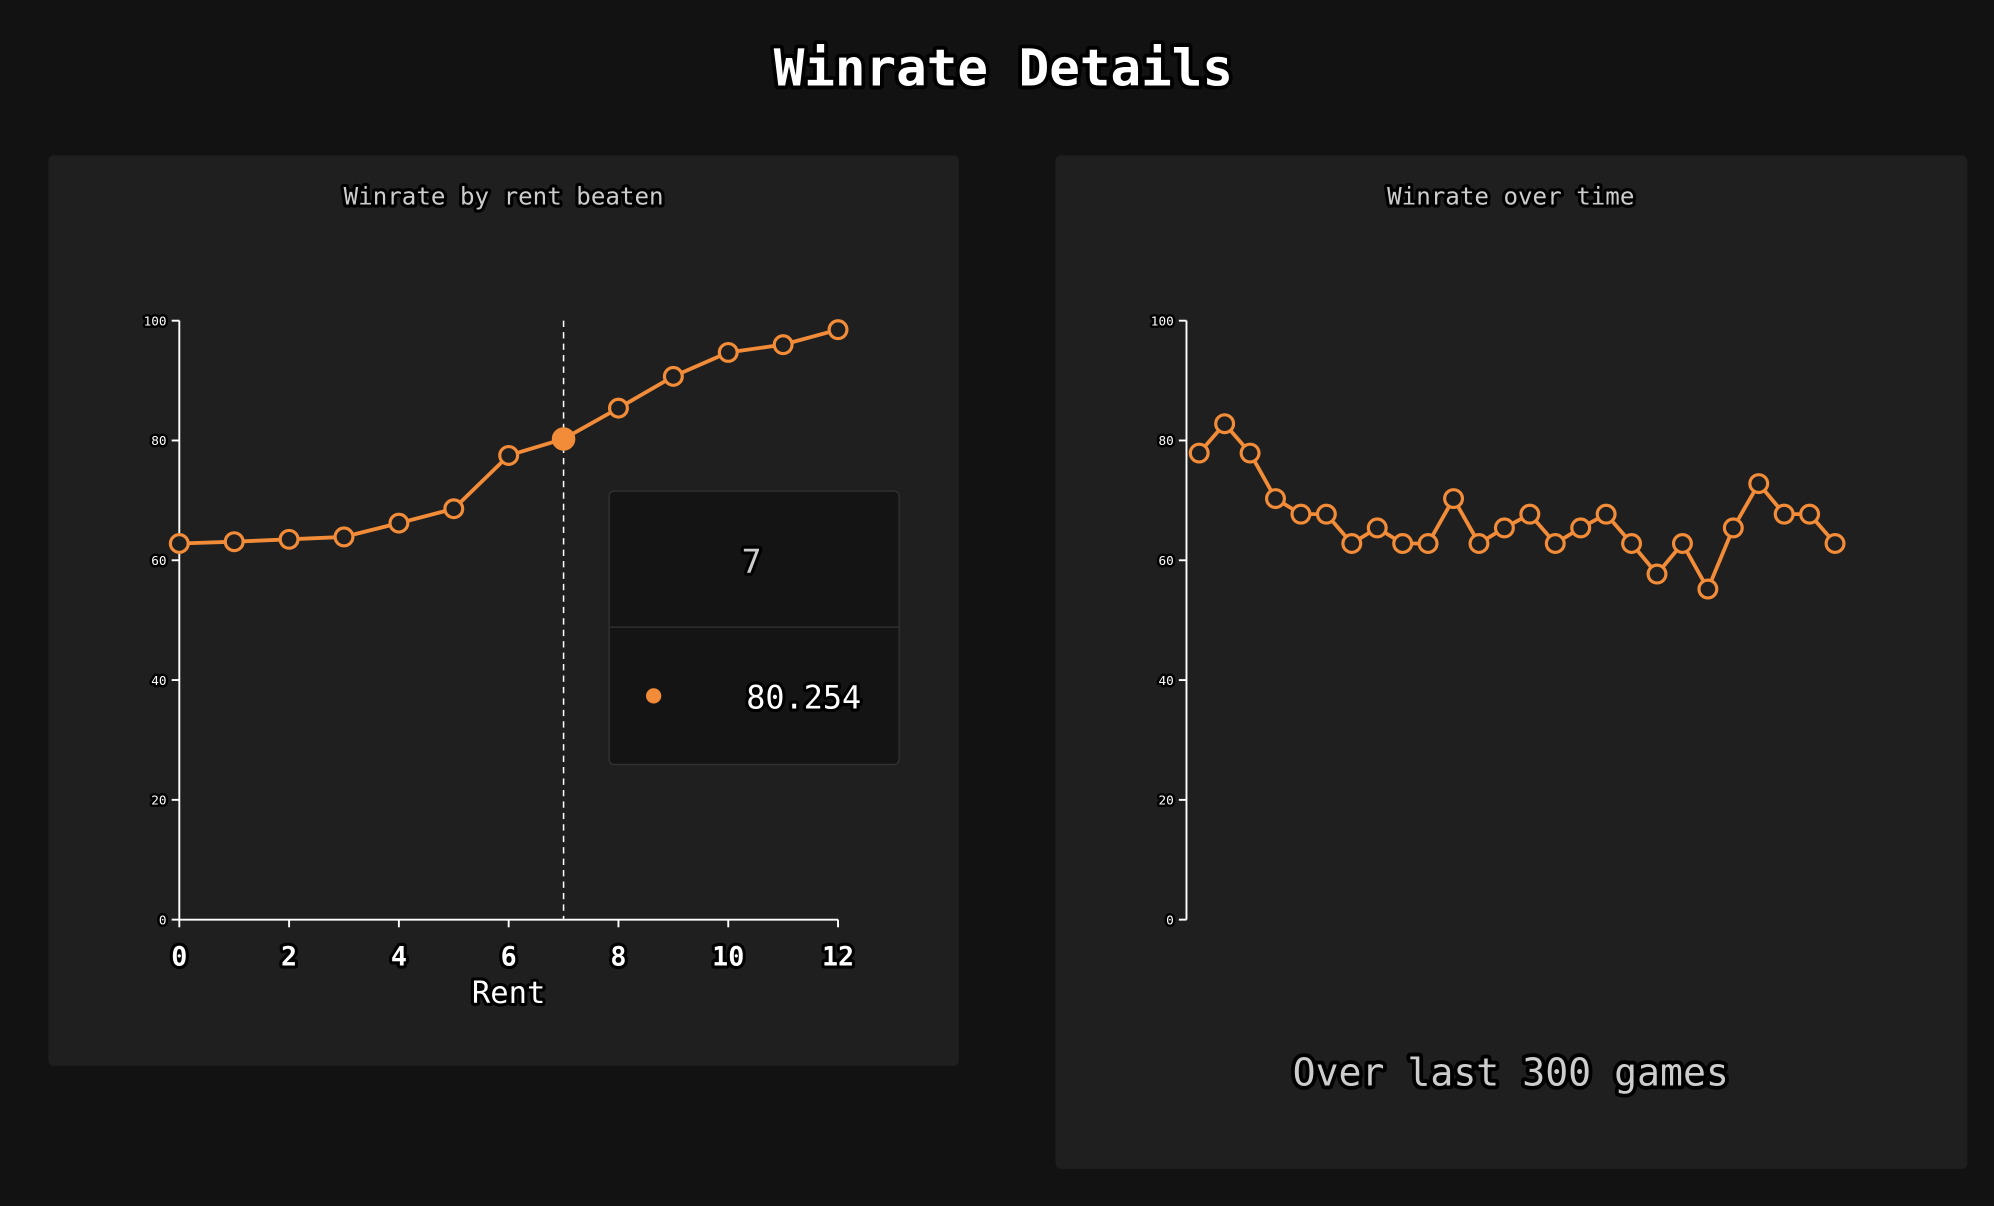 This screenshot has height=1206, width=1994. I want to click on x-tick-label: 4, so click(399, 956).